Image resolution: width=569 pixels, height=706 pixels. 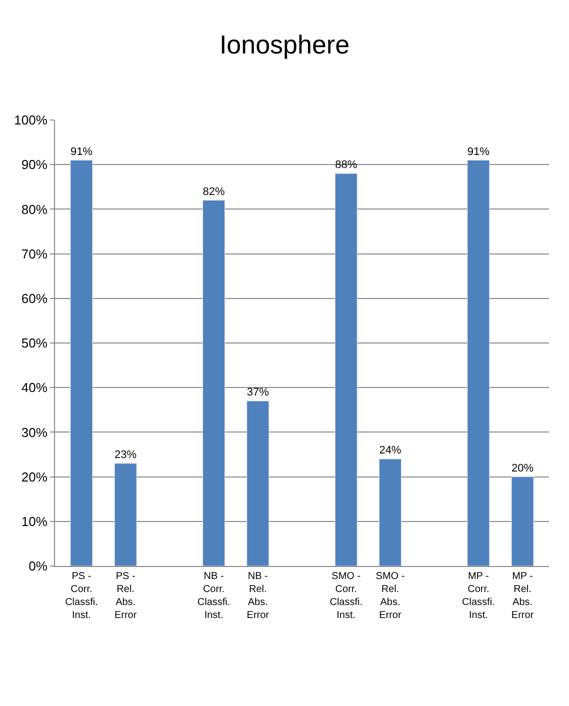 I want to click on y-tick-label: 90%, so click(x=34, y=164).